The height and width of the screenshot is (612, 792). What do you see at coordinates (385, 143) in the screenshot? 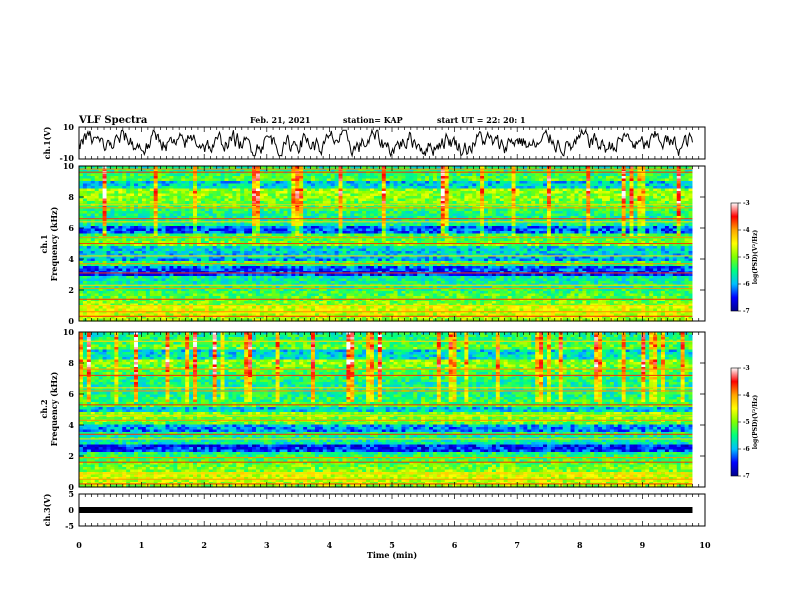
I see `ch1-waveform-line` at bounding box center [385, 143].